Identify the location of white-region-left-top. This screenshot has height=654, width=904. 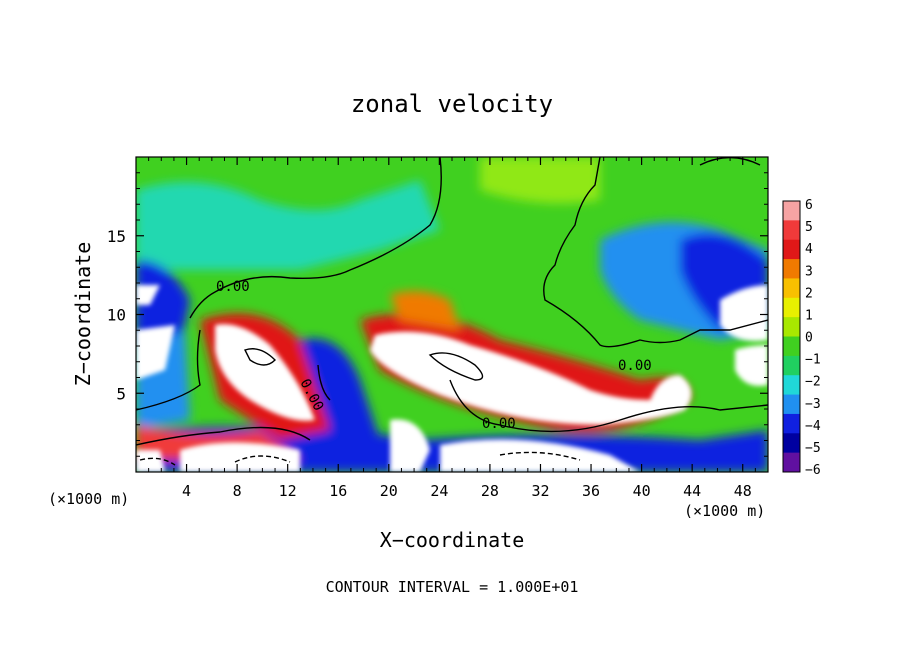
(148, 295).